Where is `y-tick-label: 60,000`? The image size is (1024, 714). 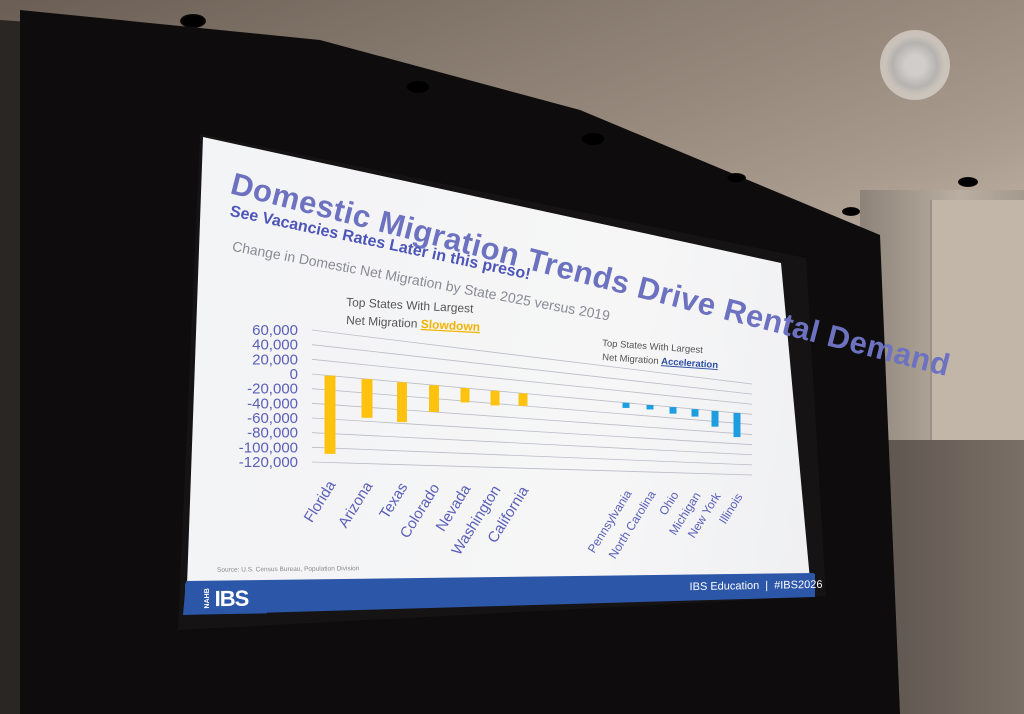 y-tick-label: 60,000 is located at coordinates (275, 330).